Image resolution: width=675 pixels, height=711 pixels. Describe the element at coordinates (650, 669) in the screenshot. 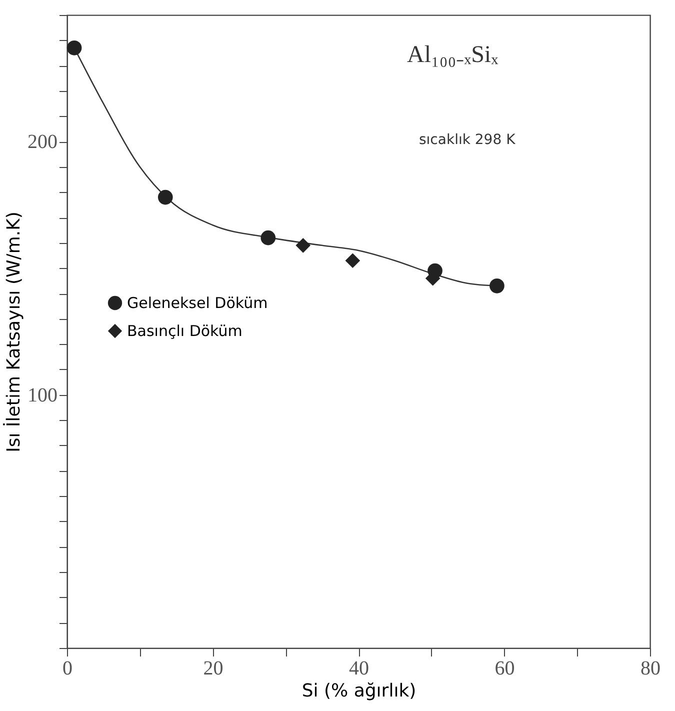

I see `x-tick-label: 80` at that location.